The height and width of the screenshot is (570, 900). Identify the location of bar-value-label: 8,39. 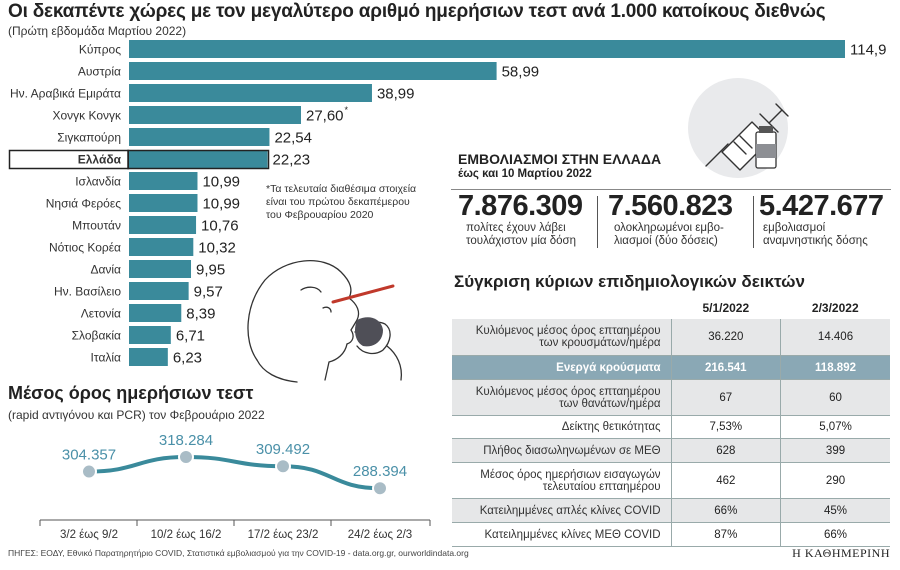
(200, 314).